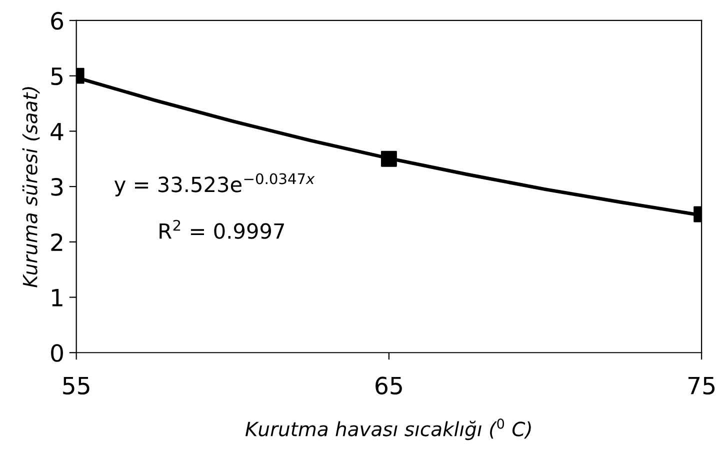 The height and width of the screenshot is (455, 727). Describe the element at coordinates (222, 229) in the screenshot. I see `annotation: R$^{2}$ = 0.9997` at that location.